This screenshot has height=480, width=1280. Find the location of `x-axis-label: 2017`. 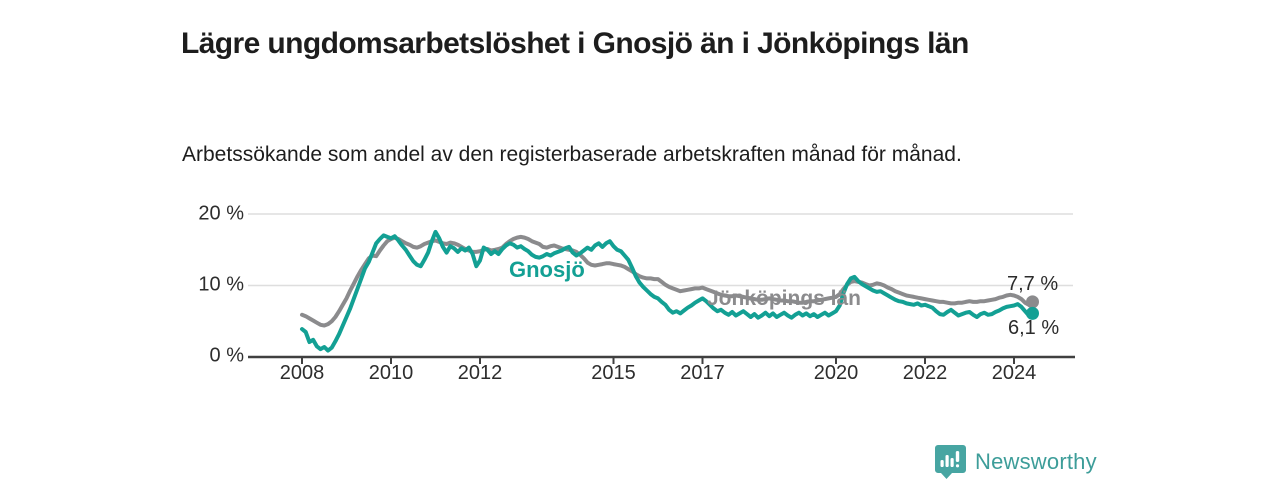

x-axis-label: 2017 is located at coordinates (702, 373).